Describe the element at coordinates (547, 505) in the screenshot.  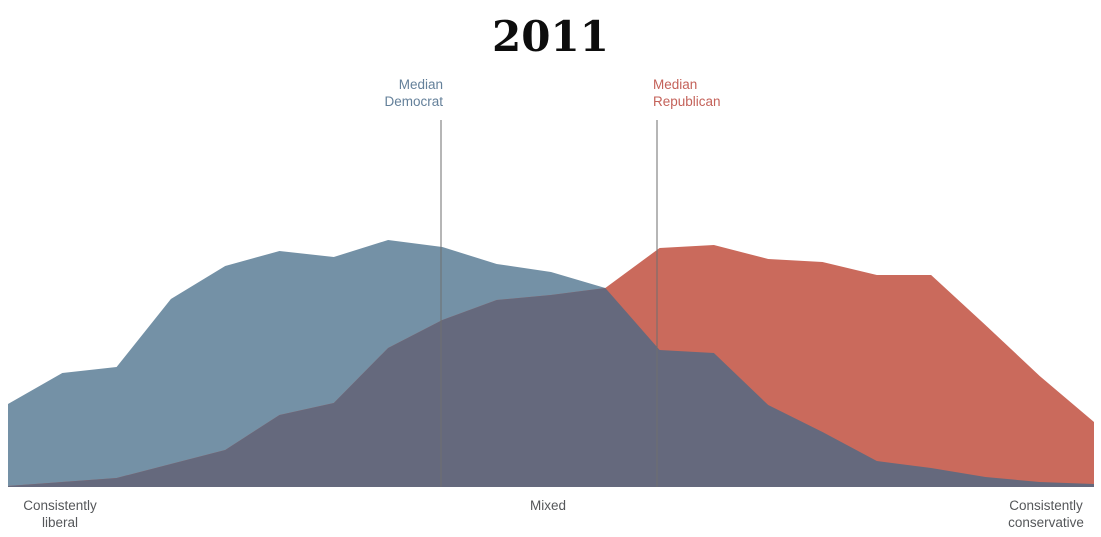
I see `x-axis-label-mixed: Mixed` at that location.